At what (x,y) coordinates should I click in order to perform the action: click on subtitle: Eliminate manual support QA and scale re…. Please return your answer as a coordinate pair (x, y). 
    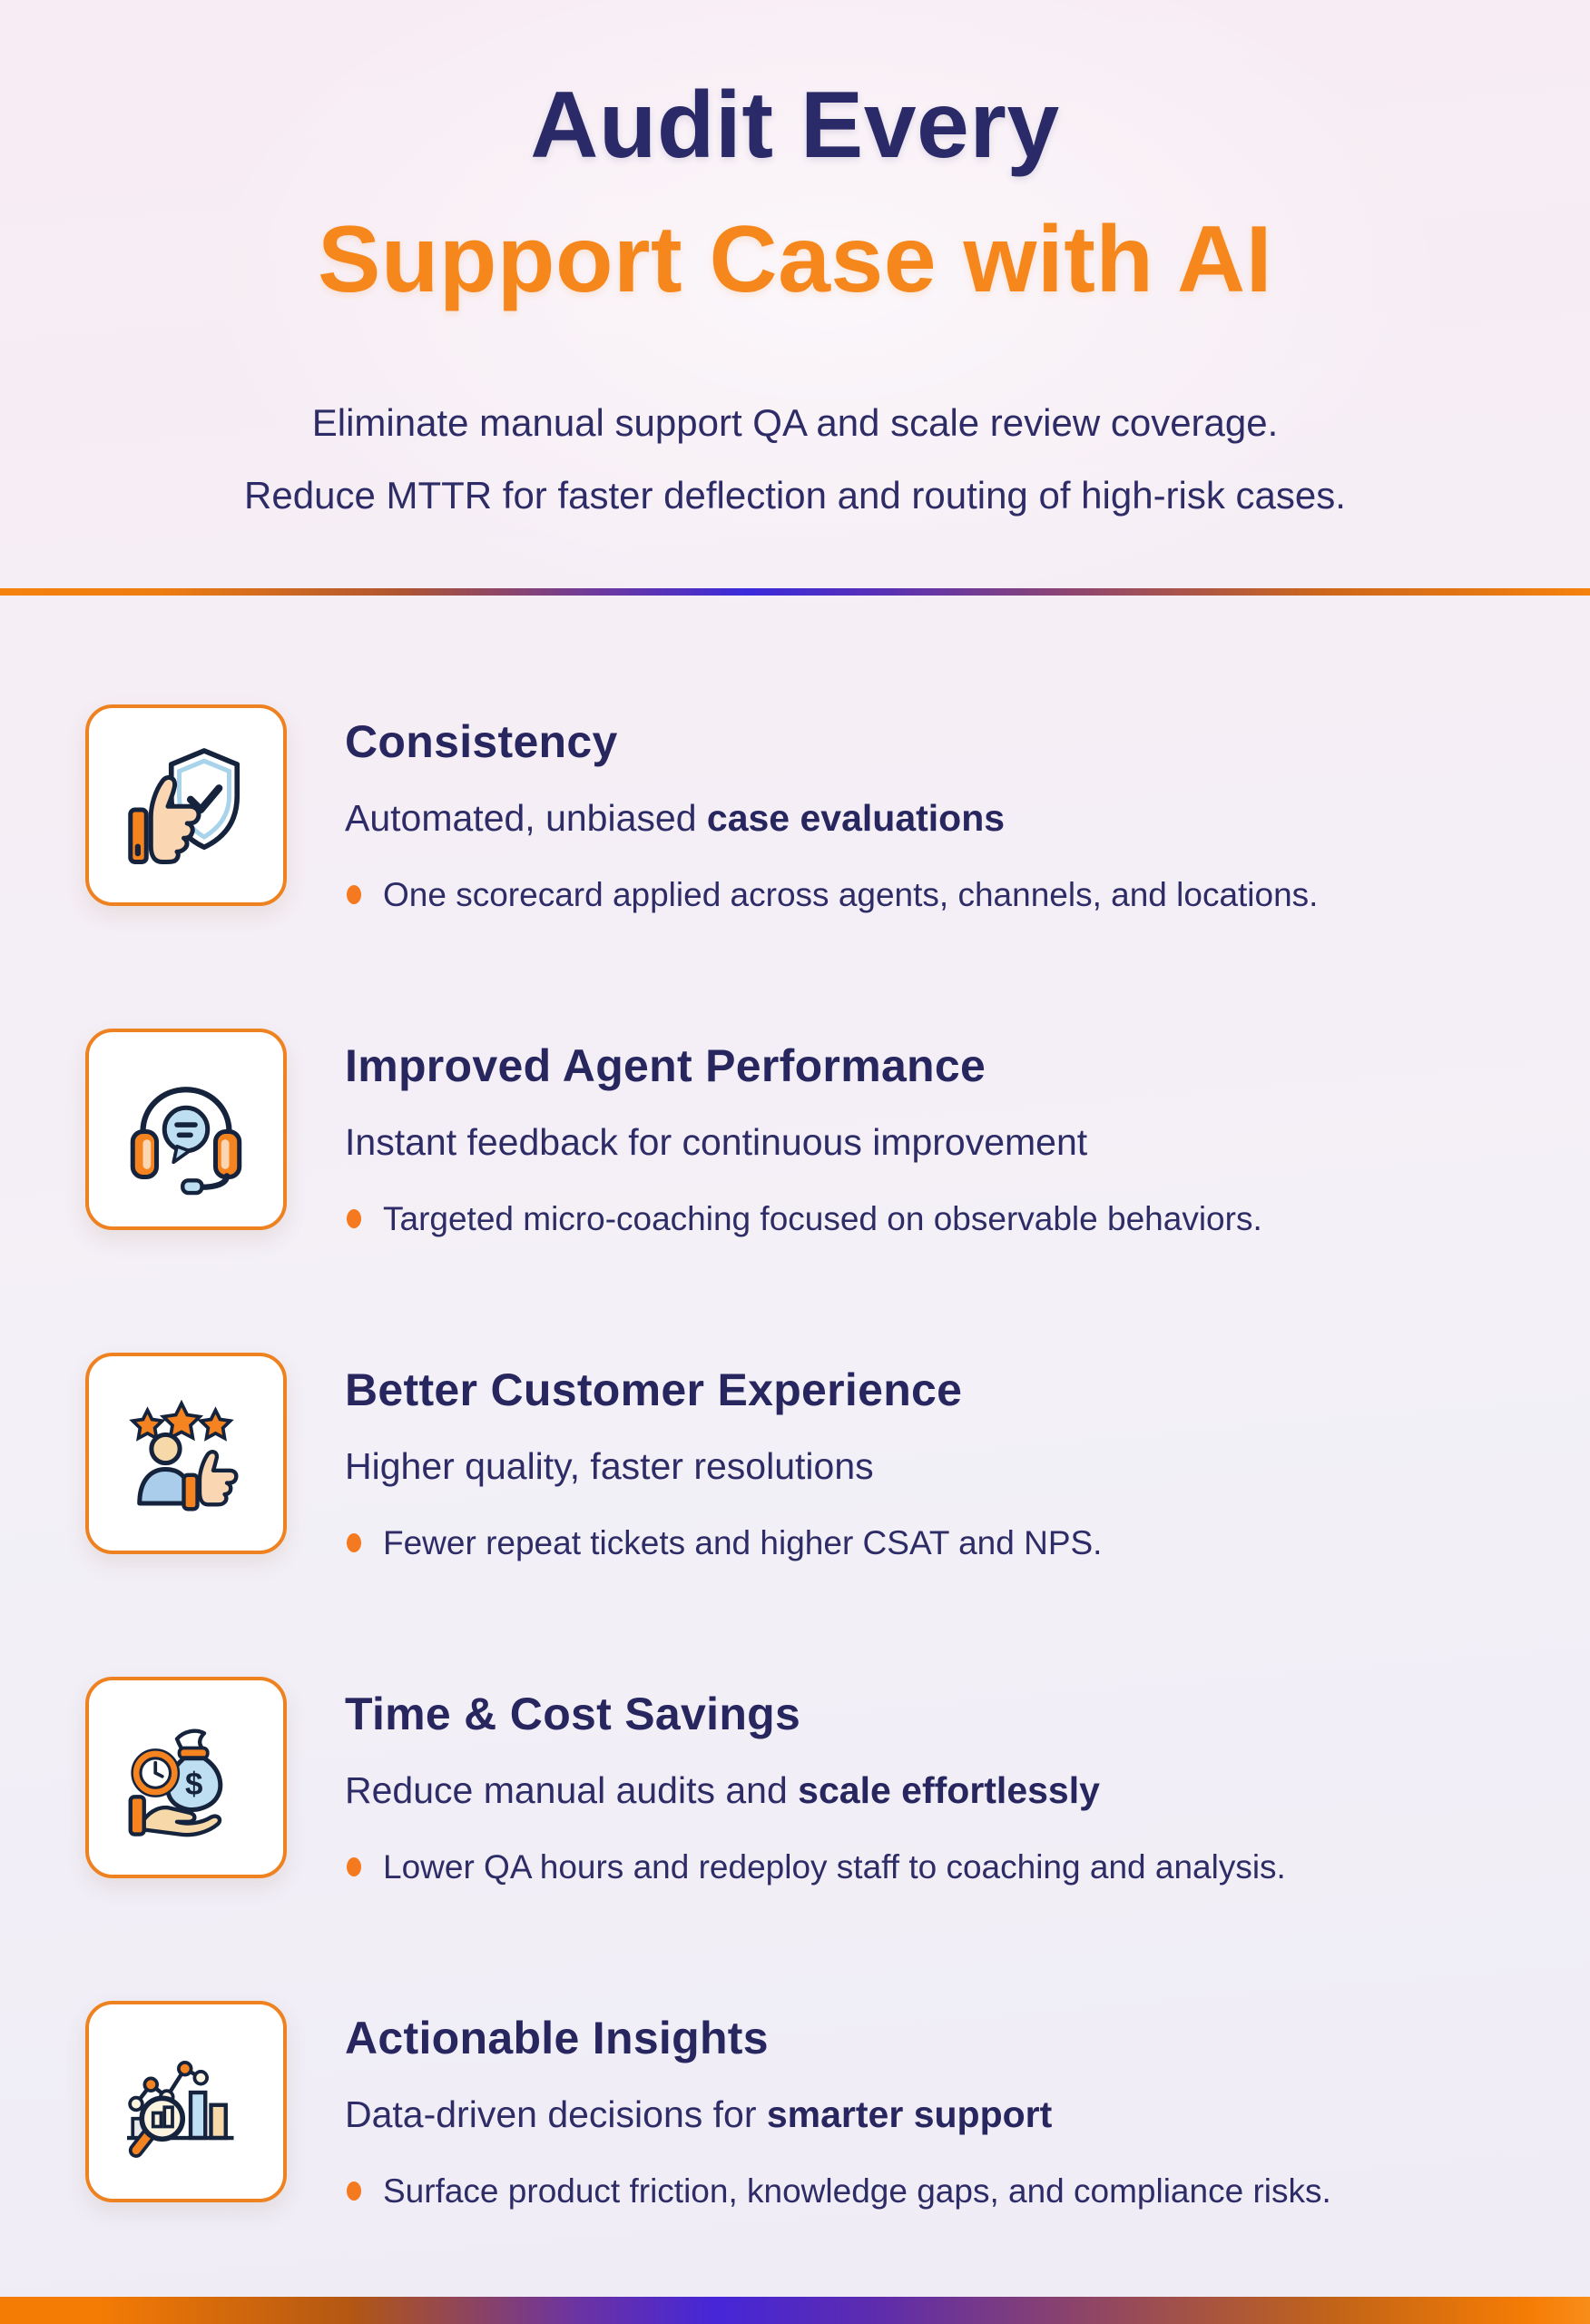
    Looking at the image, I should click on (795, 459).